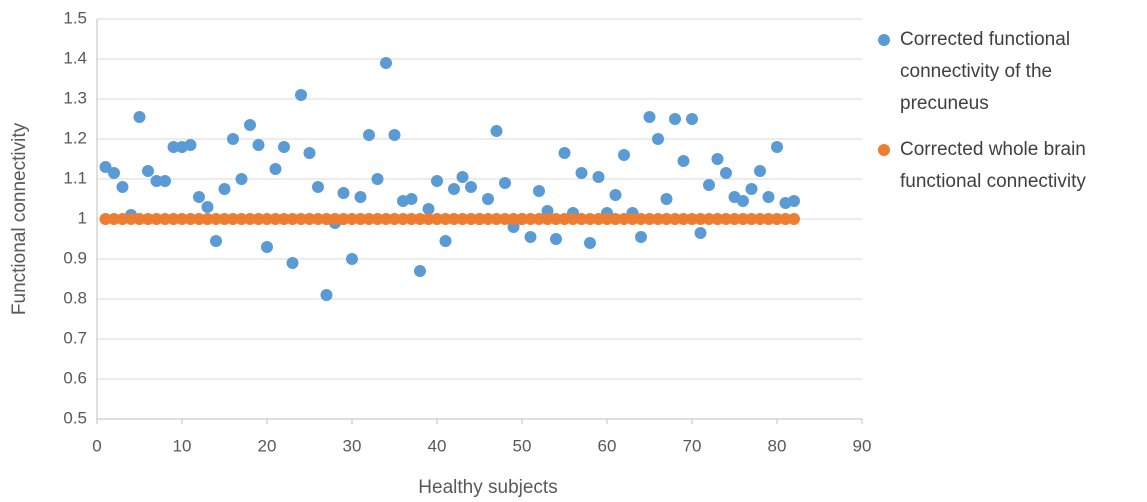 The height and width of the screenshot is (502, 1147). What do you see at coordinates (75, 57) in the screenshot?
I see `y-tick-label: 1.4` at bounding box center [75, 57].